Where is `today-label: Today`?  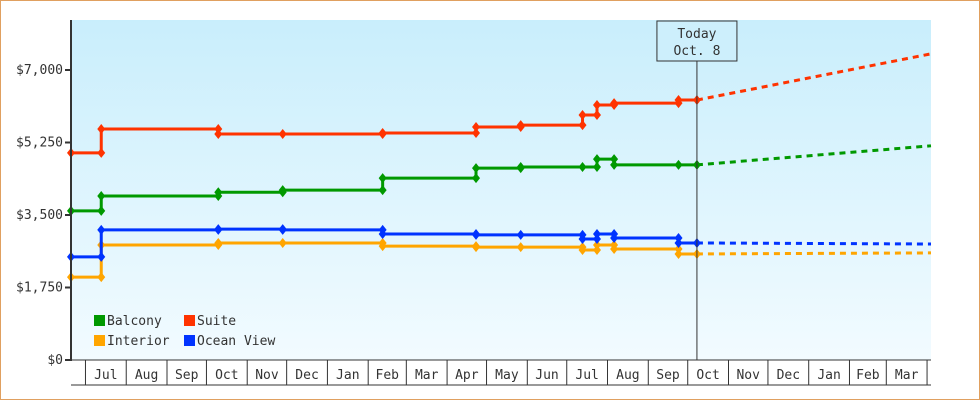
today-label: Today is located at coordinates (696, 34).